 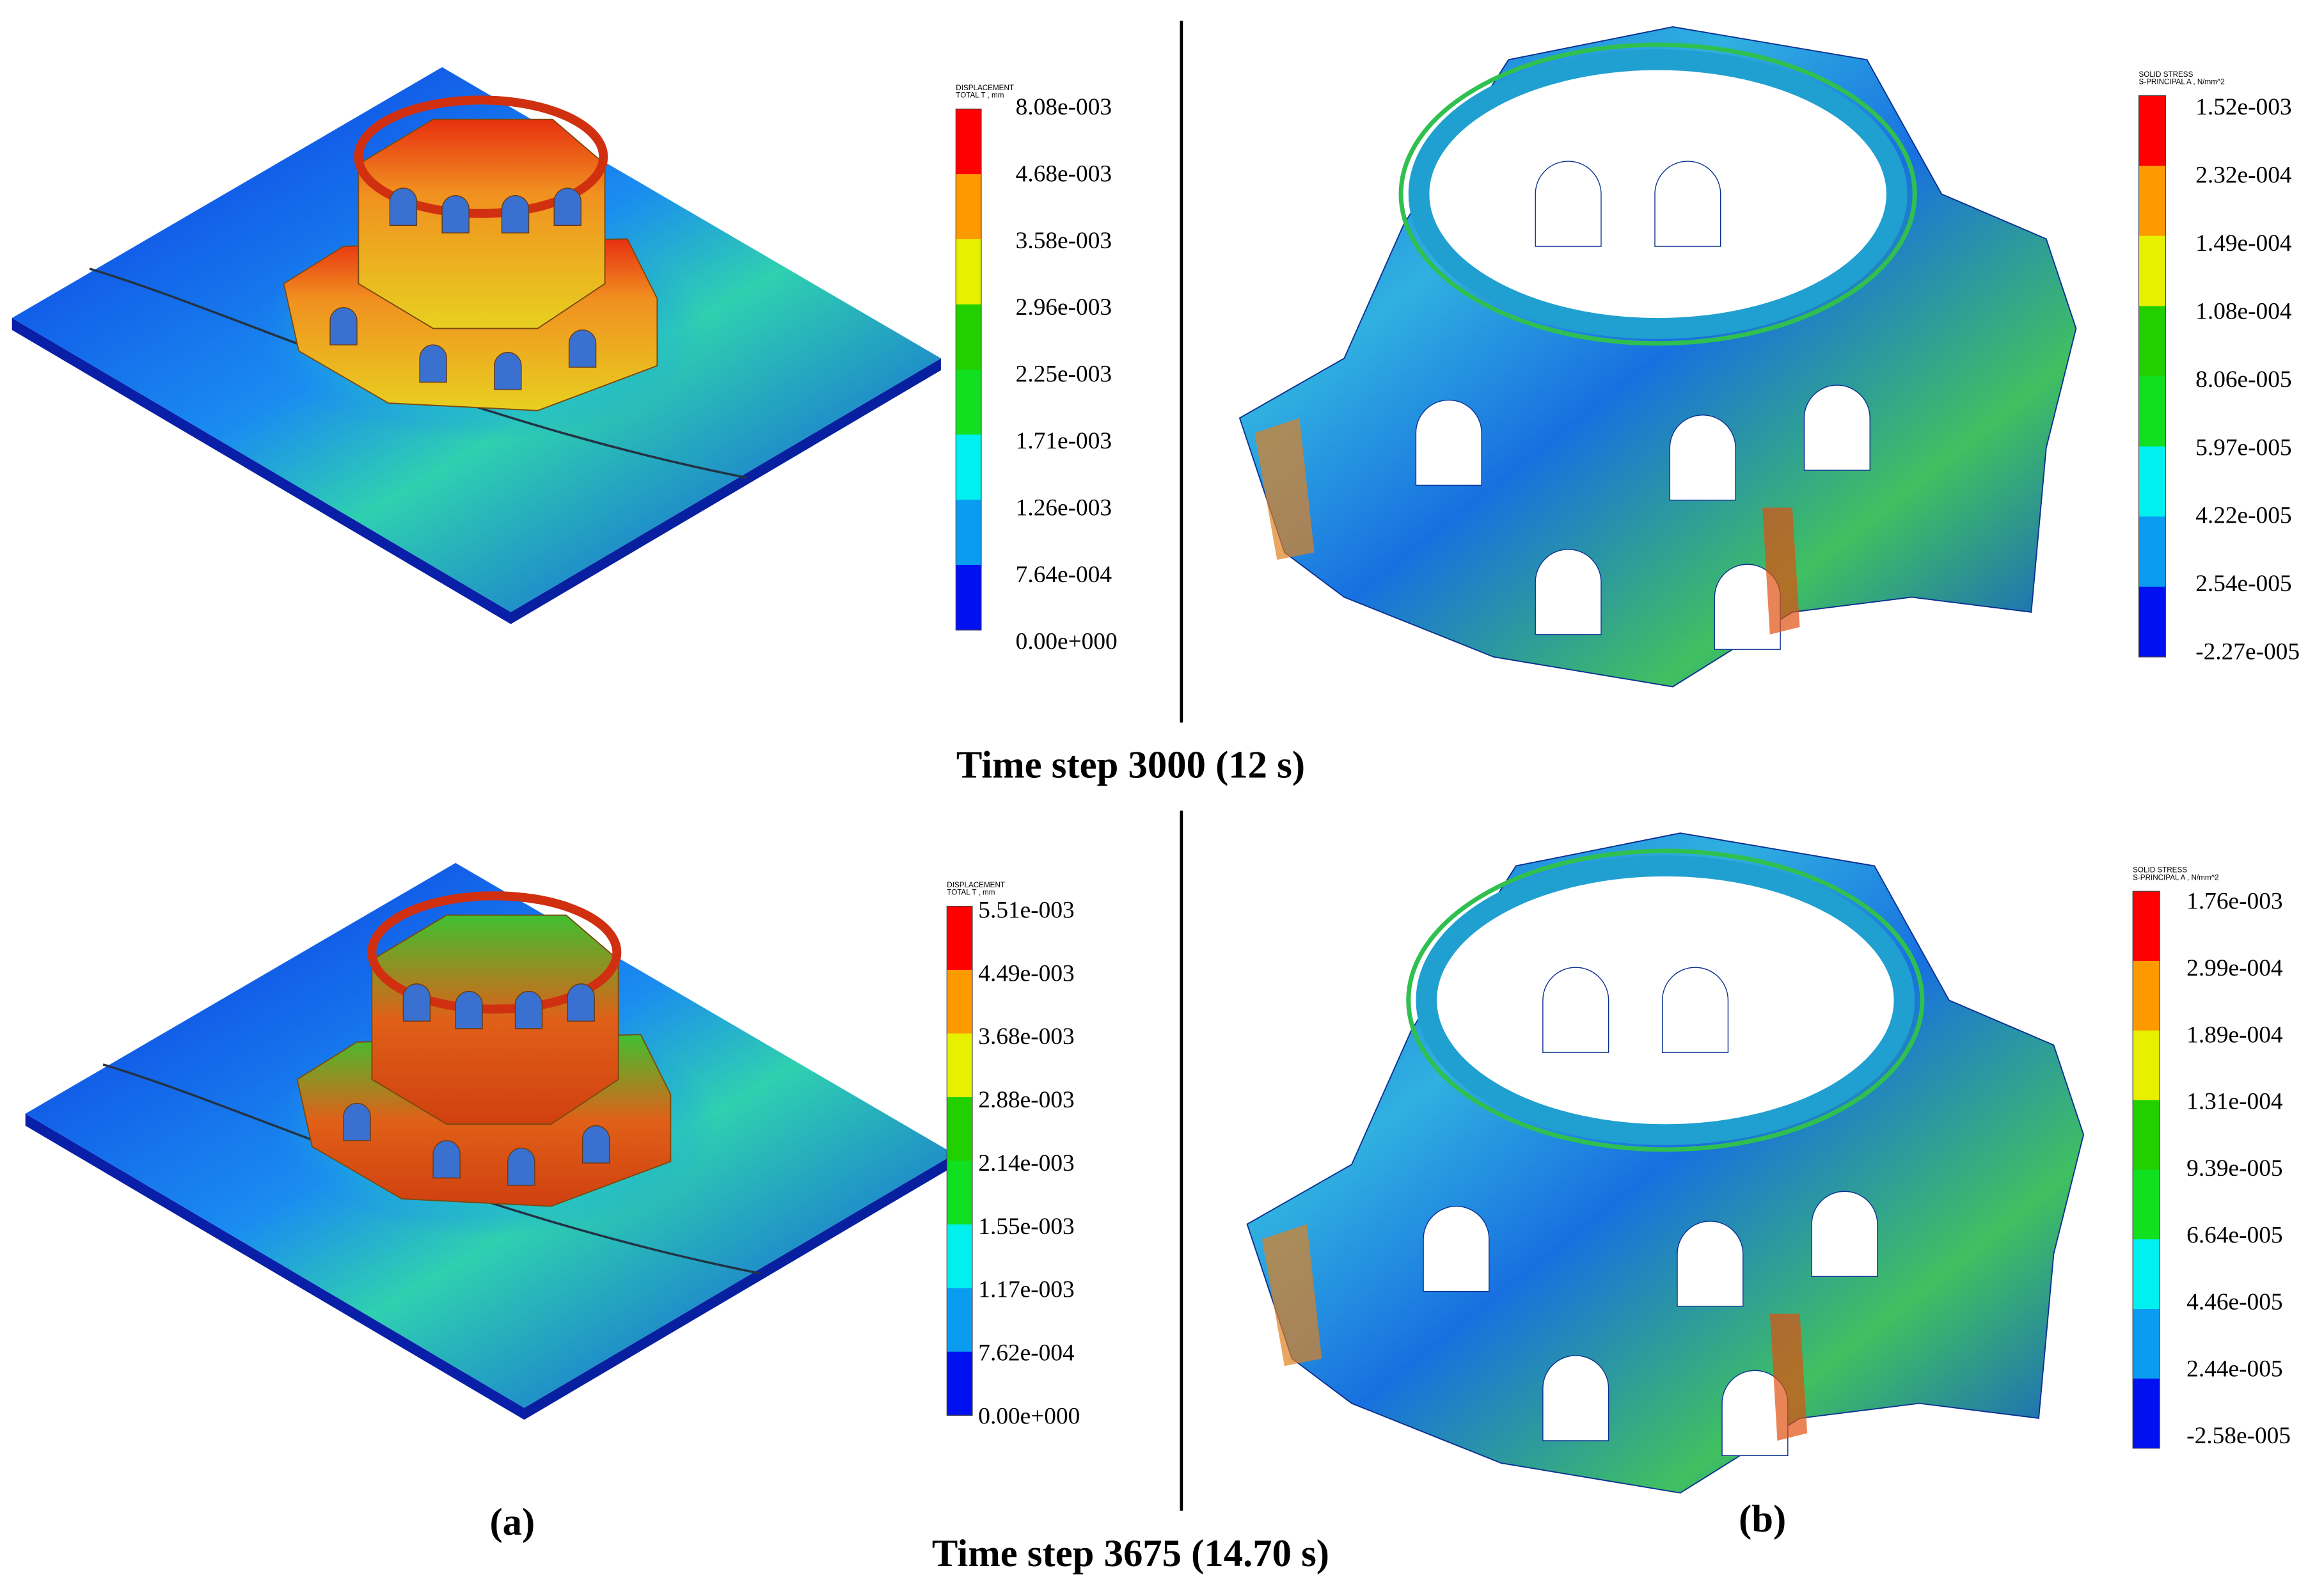 I want to click on legend-label: 1.71e-003, so click(x=1064, y=441).